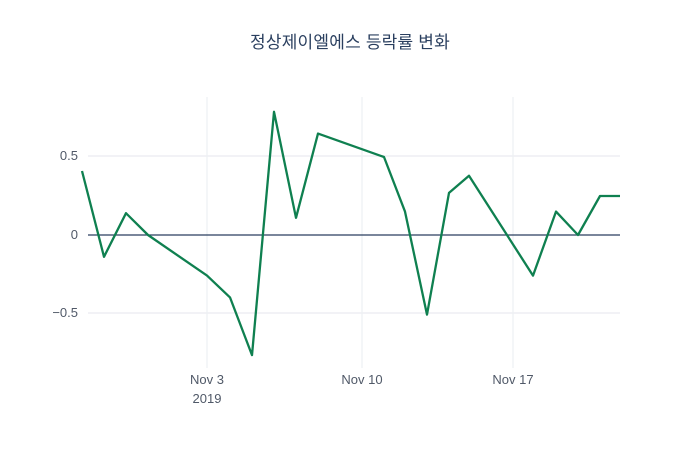 The image size is (700, 450). What do you see at coordinates (207, 398) in the screenshot?
I see `xtick-sublabel-year: 2019` at bounding box center [207, 398].